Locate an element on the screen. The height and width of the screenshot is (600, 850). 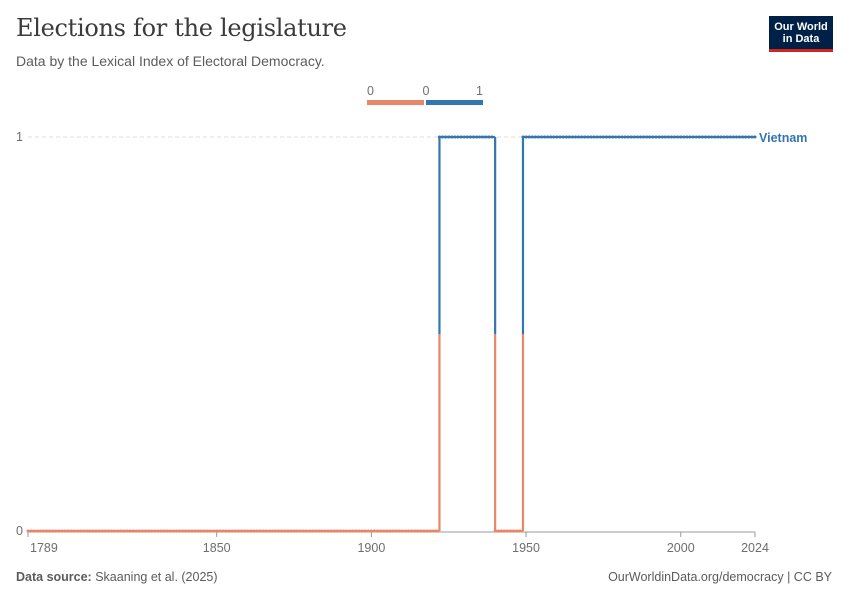
x-tick-label: 1850 is located at coordinates (217, 548).